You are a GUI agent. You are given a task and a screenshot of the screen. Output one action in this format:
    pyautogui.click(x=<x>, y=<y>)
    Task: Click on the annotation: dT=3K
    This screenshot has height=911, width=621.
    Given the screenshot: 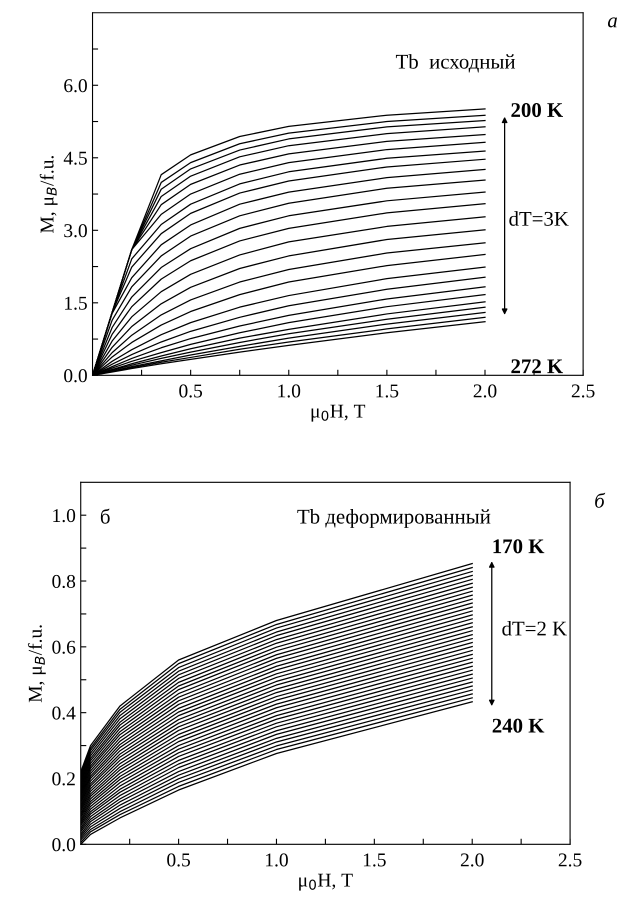 What is the action you would take?
    pyautogui.click(x=539, y=218)
    